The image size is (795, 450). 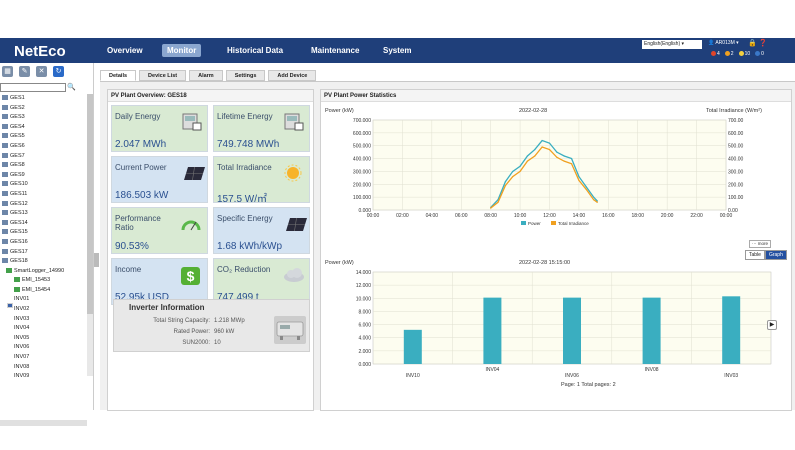 I want to click on add-site-icon: ▦, so click(x=7, y=71).